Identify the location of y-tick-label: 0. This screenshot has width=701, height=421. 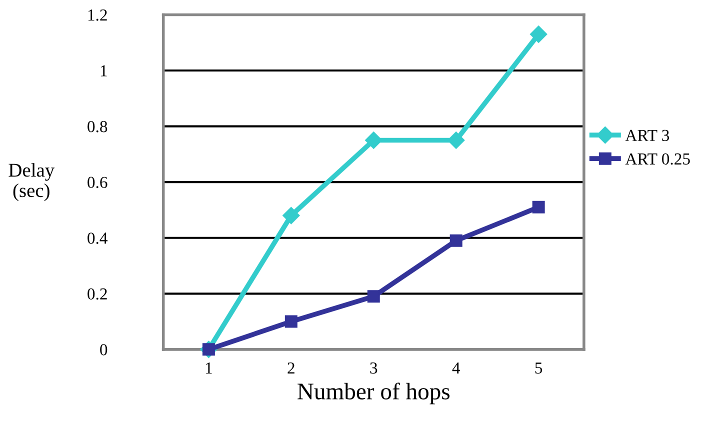
(104, 350).